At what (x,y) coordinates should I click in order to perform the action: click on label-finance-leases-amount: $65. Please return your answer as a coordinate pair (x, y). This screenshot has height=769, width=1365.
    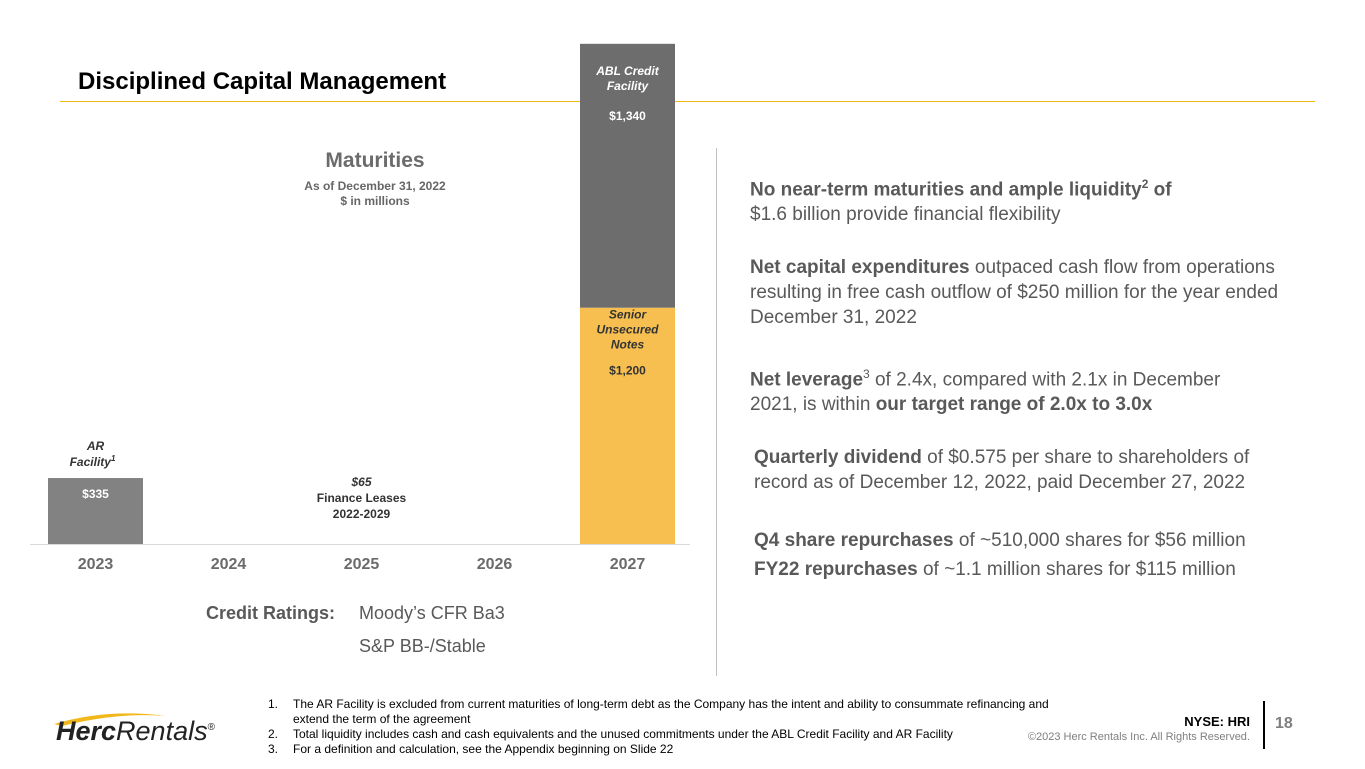
    Looking at the image, I should click on (360, 482).